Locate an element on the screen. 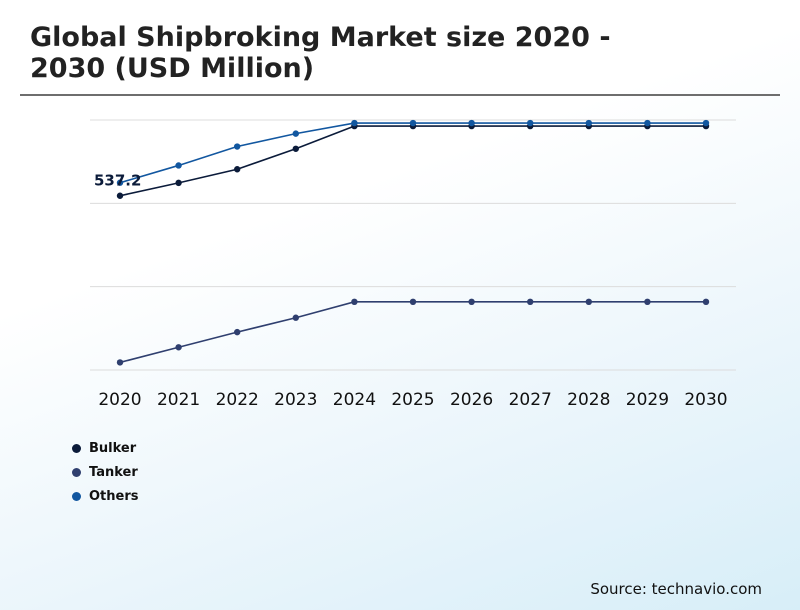 The width and height of the screenshot is (800, 610). x-tick-label: 2024 is located at coordinates (354, 400).